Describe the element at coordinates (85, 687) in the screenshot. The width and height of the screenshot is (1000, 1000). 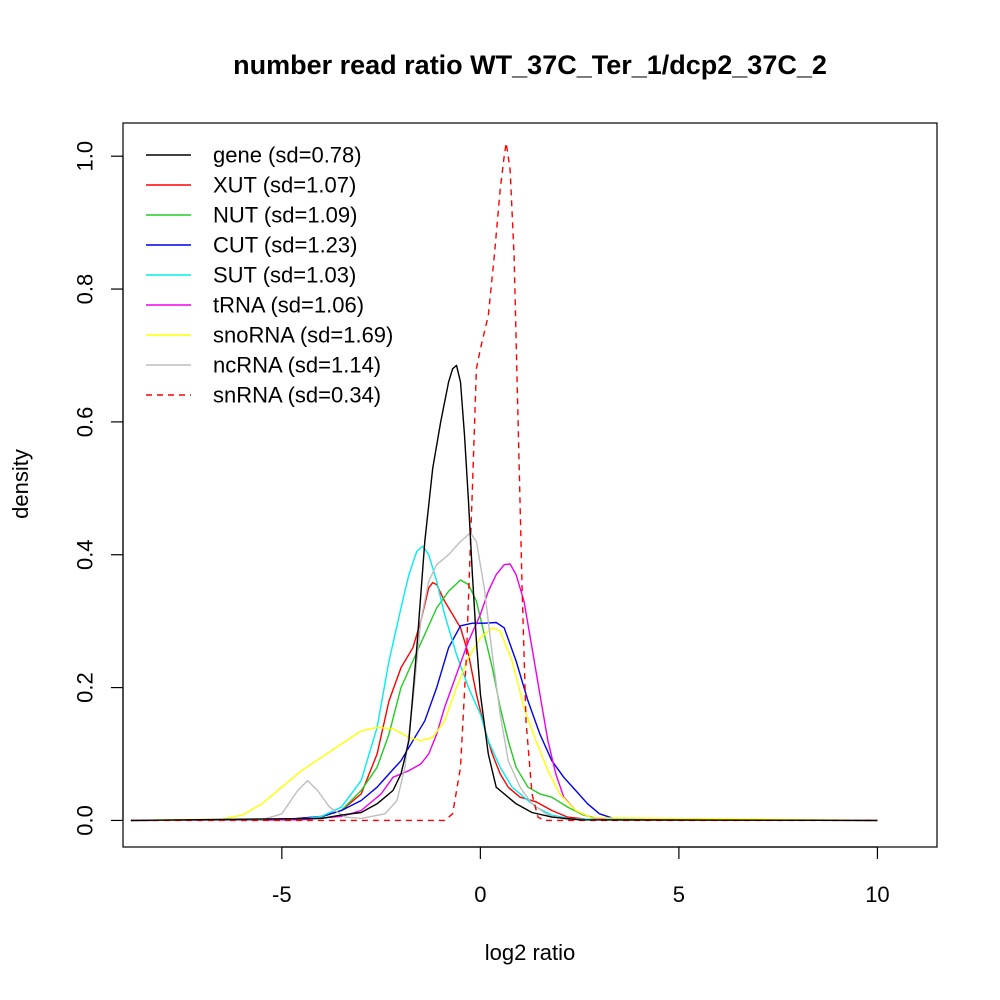
I see `y-tick-label: 0.2` at that location.